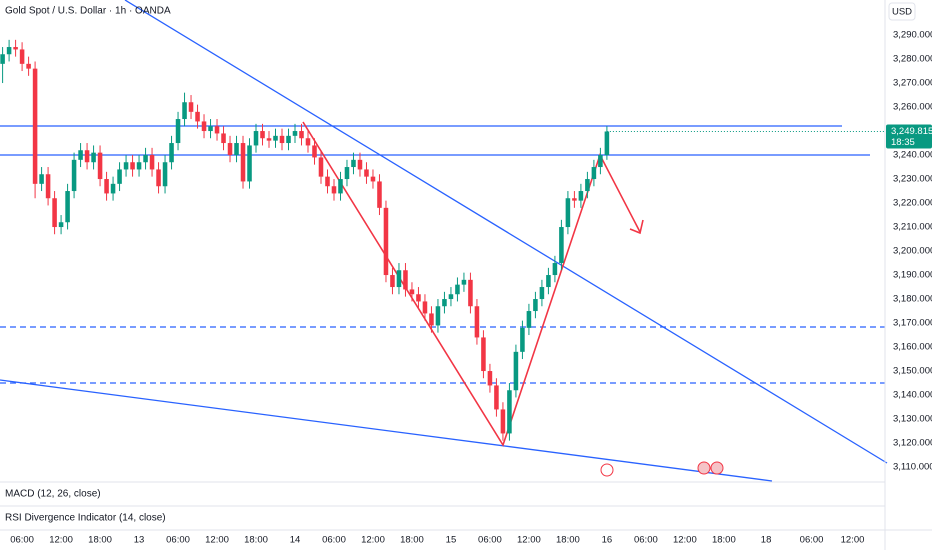 This screenshot has width=932, height=550. What do you see at coordinates (295, 540) in the screenshot?
I see `x-tick-label: 14` at bounding box center [295, 540].